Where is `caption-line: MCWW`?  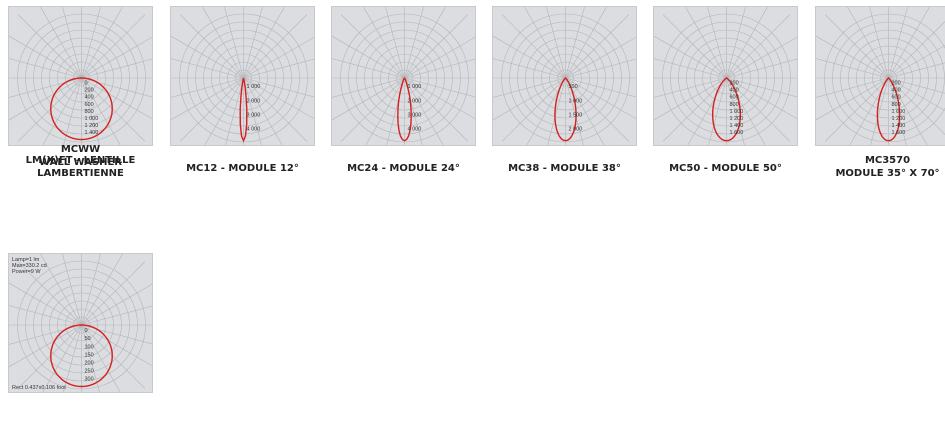
caption-line: MCWW is located at coordinates (80, 149).